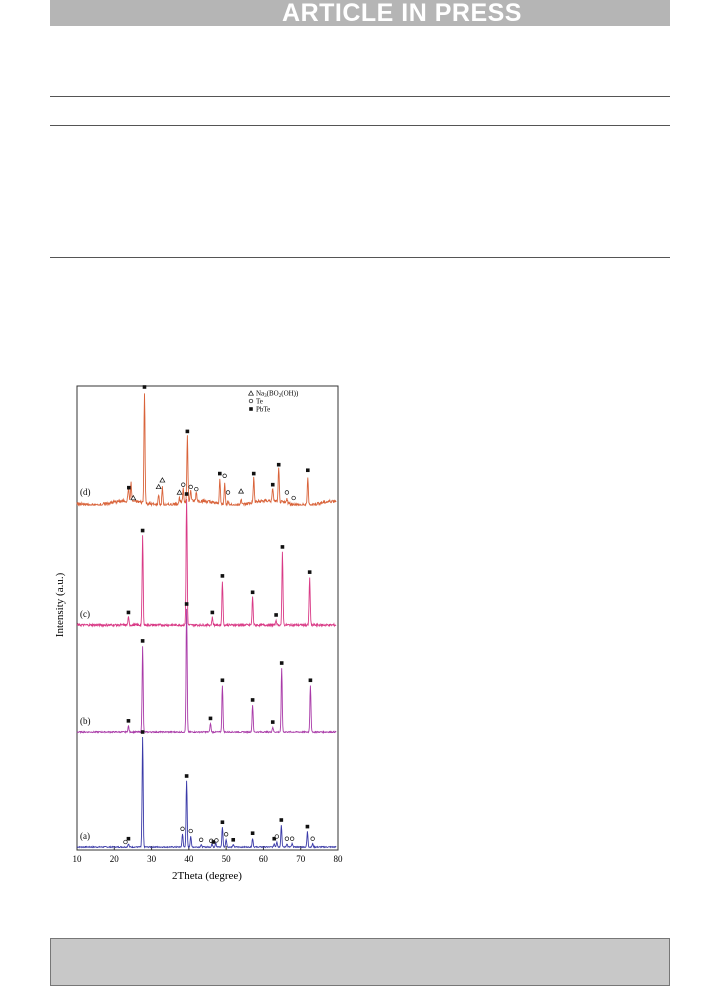 The height and width of the screenshot is (989, 725). Describe the element at coordinates (206, 450) in the screenshot. I see `spectrum-line-d` at that location.